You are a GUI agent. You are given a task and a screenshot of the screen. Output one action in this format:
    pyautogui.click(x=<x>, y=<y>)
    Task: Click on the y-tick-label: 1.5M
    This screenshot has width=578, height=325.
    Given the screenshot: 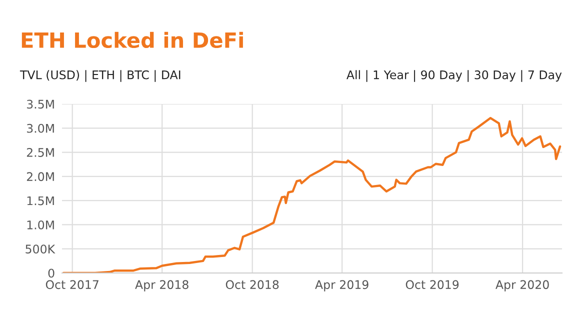 What is the action you would take?
    pyautogui.click(x=40, y=201)
    